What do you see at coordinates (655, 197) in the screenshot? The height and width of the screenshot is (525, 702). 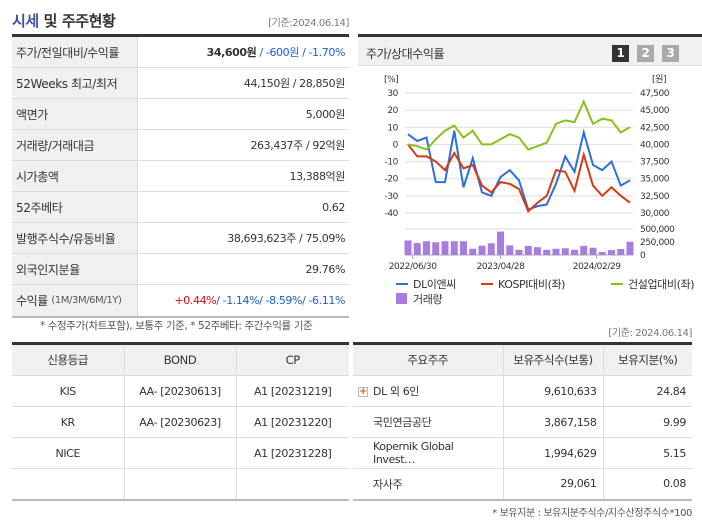 I see `right-tick-label: 32,500` at bounding box center [655, 197].